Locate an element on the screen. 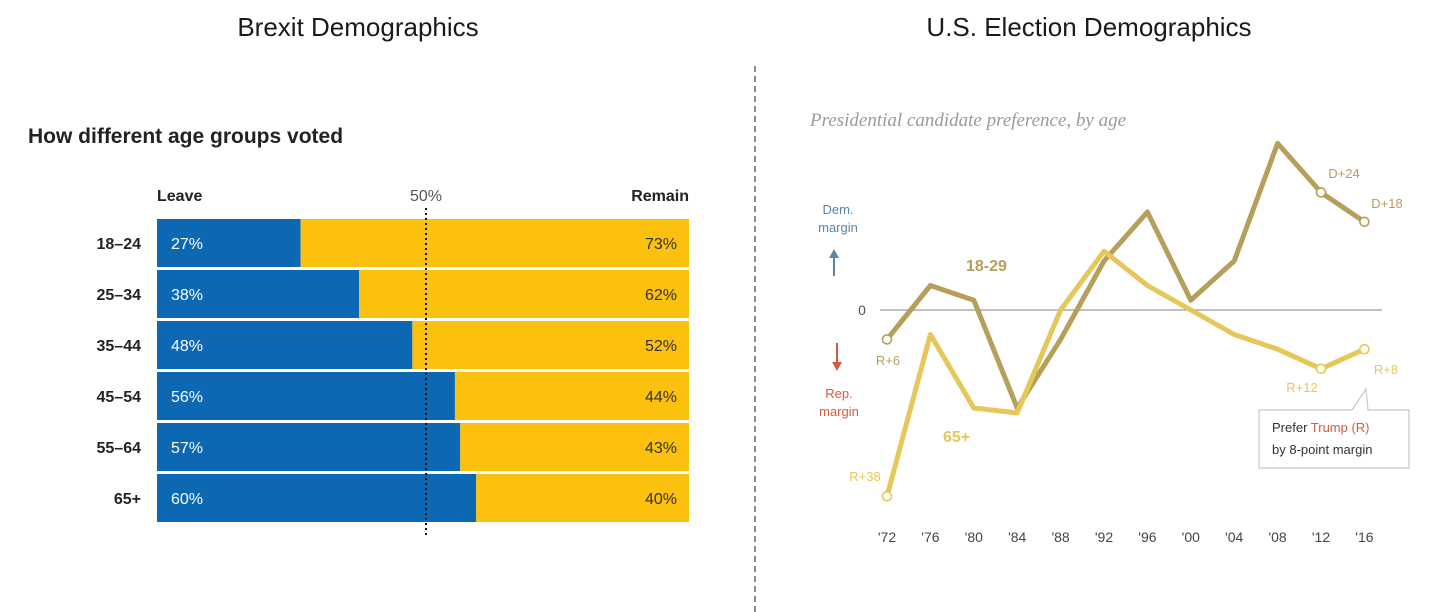  rep-margin-label-line1: Rep. is located at coordinates (838, 393).